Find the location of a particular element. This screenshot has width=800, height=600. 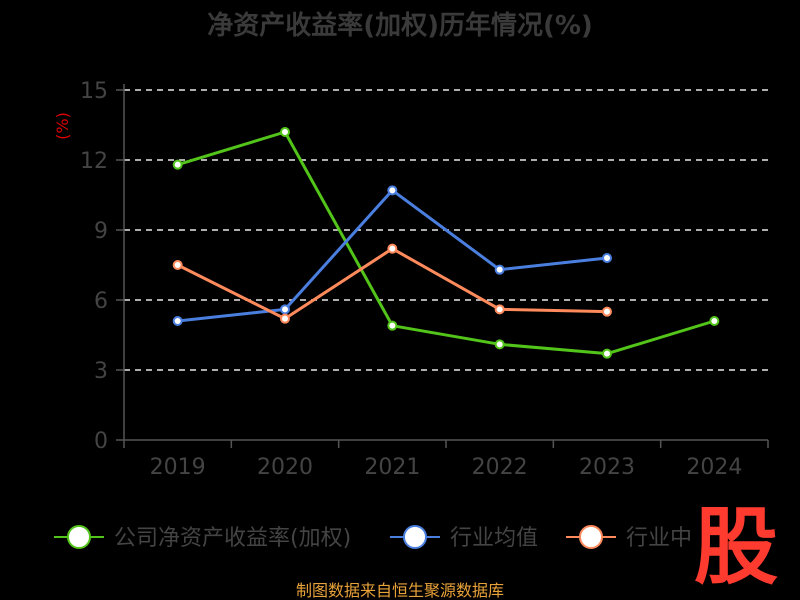

legend-label: 公司净资产收益率(加权) is located at coordinates (232, 538).